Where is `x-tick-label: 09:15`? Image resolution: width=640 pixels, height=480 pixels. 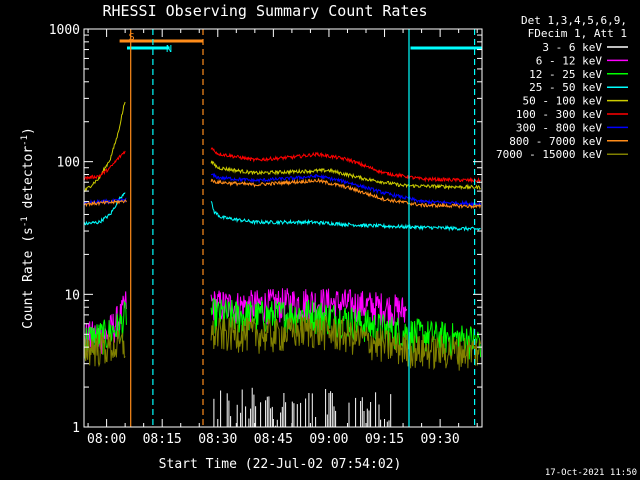
x-tick-label: 09:15 is located at coordinates (384, 439).